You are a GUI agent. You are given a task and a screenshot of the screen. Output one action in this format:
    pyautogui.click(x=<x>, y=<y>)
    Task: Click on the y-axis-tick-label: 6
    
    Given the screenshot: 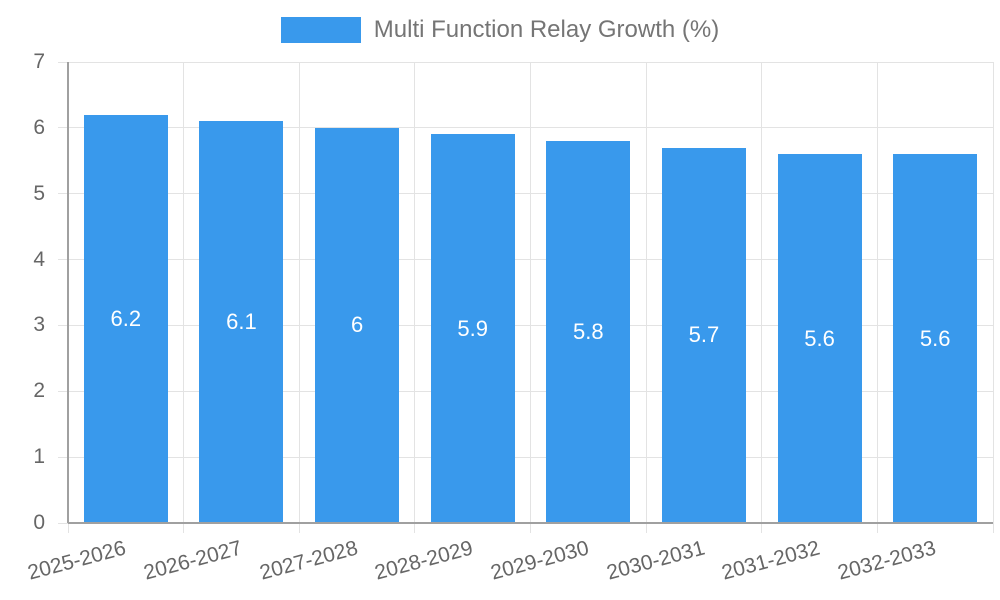 What is the action you would take?
    pyautogui.click(x=39, y=127)
    